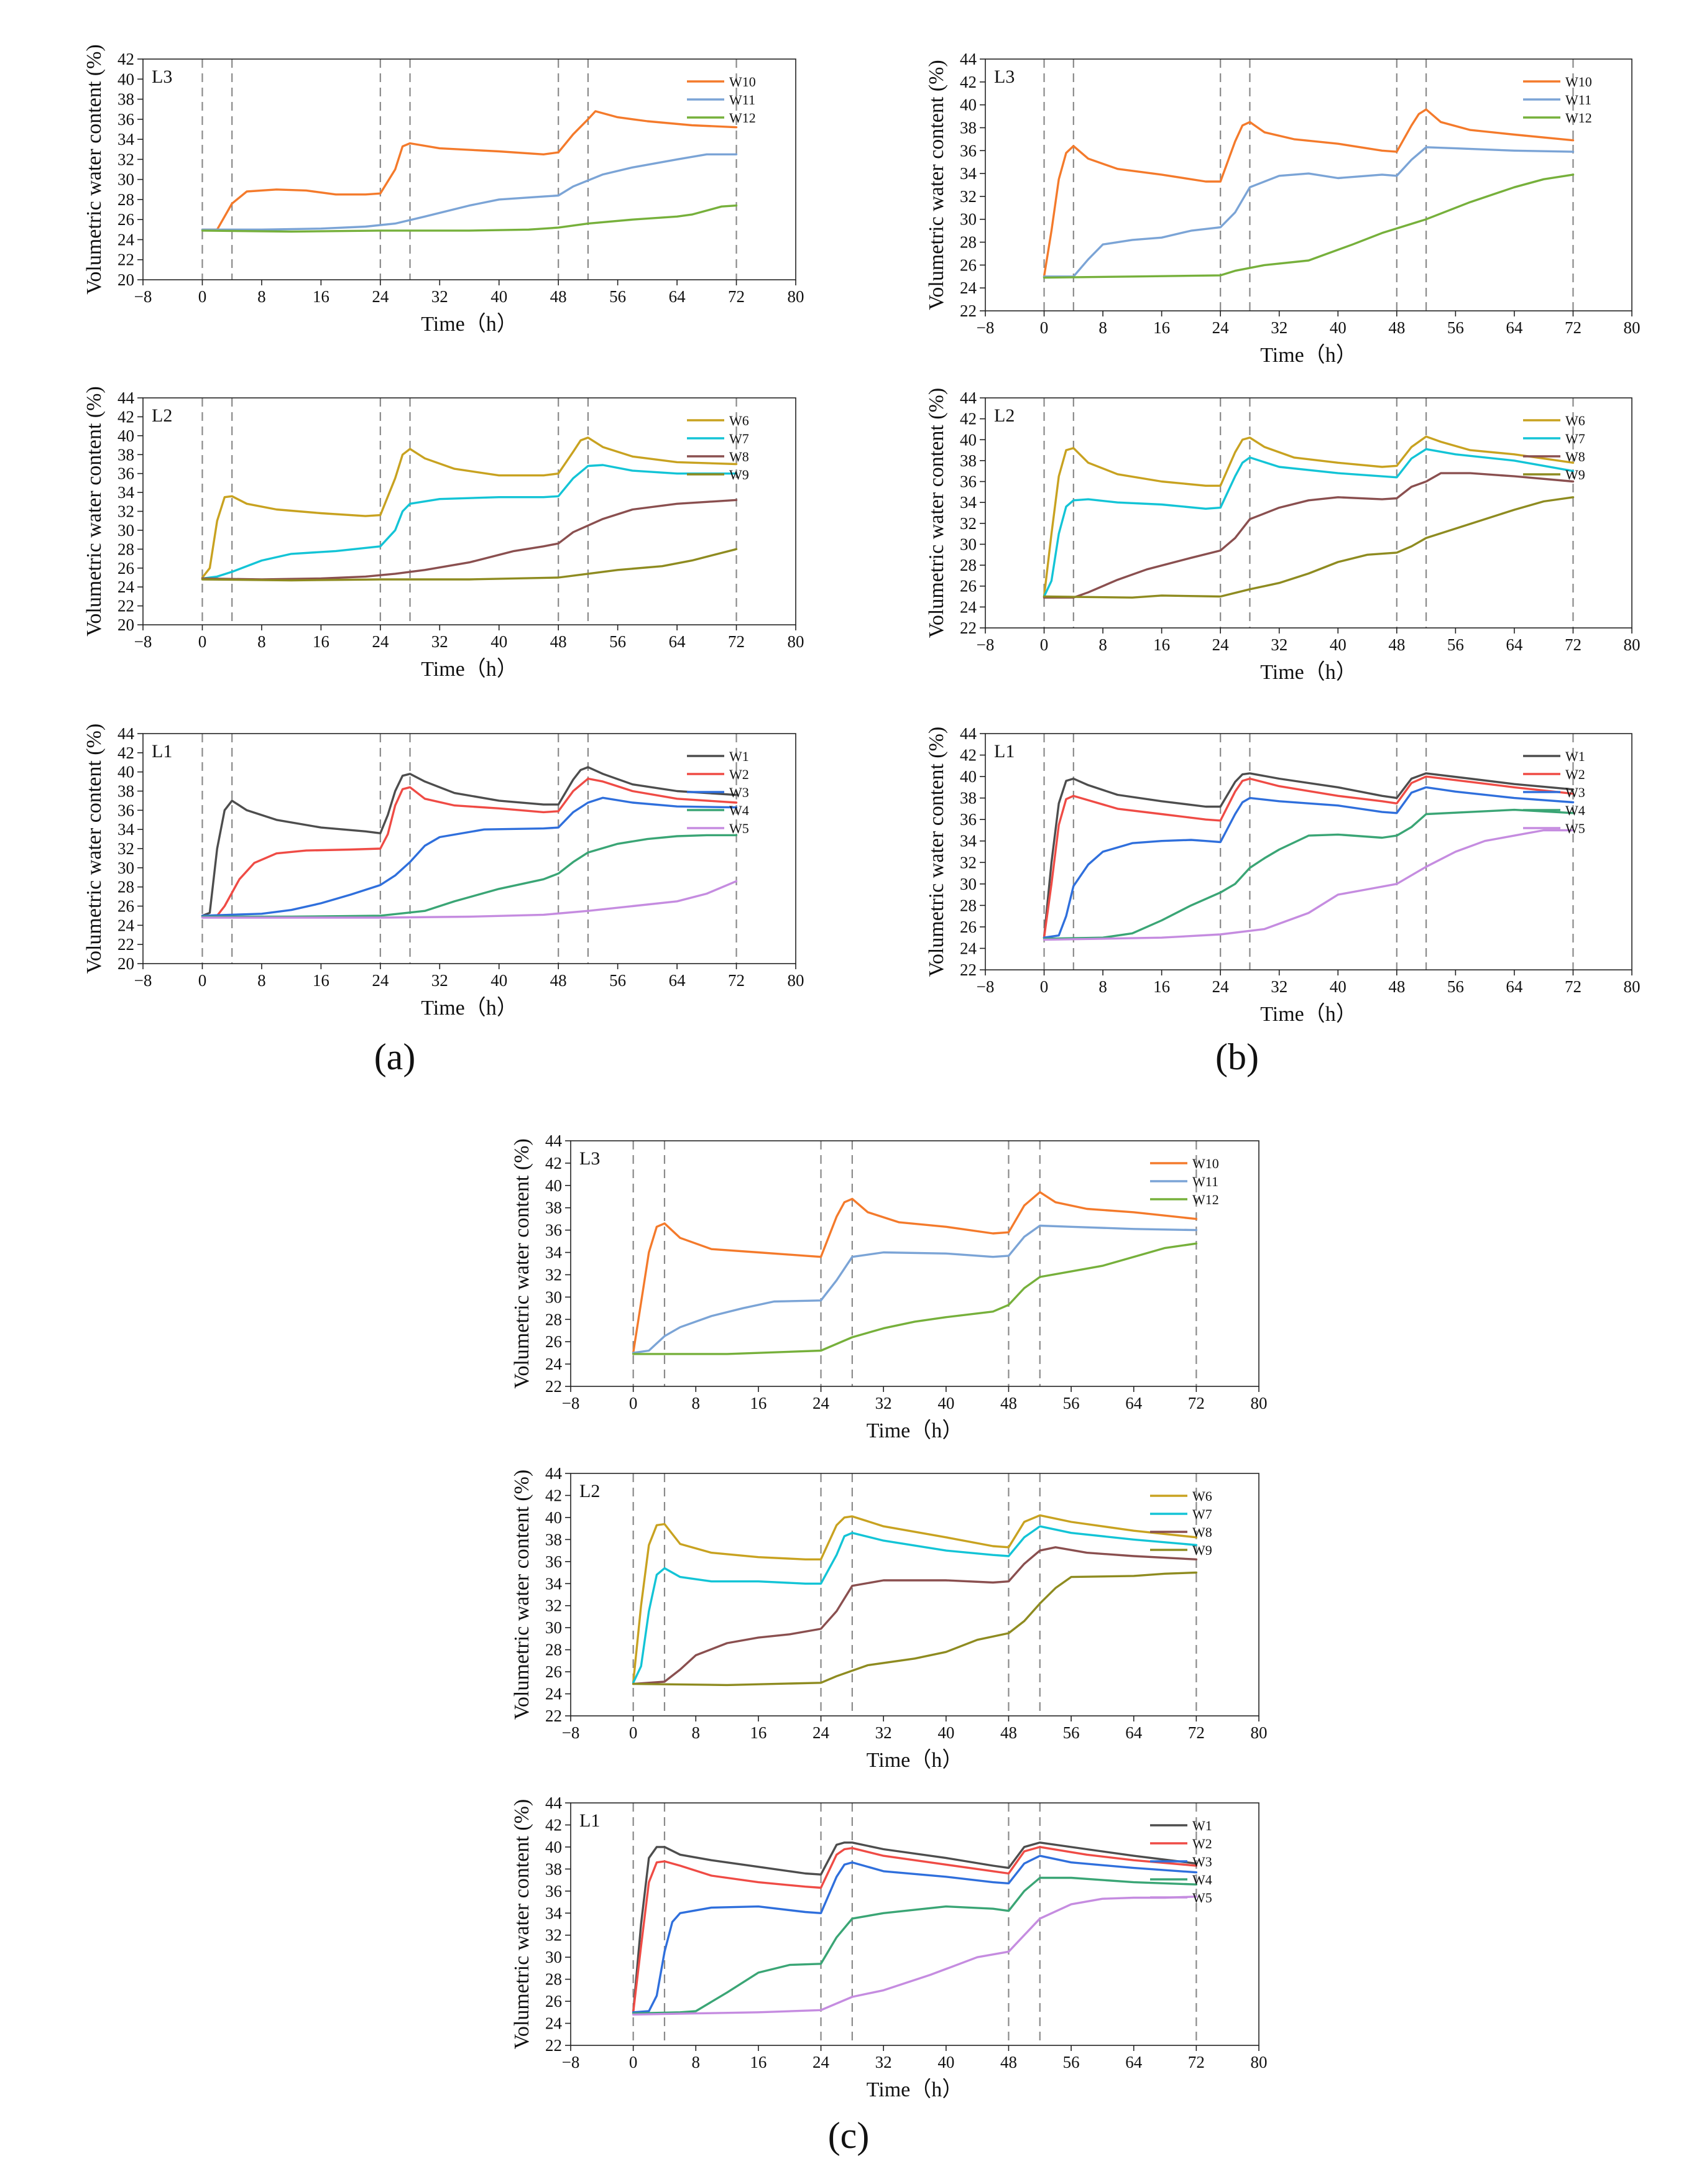 Image resolution: width=1699 pixels, height=2184 pixels. I want to click on series-line-w12, so click(915, 1298).